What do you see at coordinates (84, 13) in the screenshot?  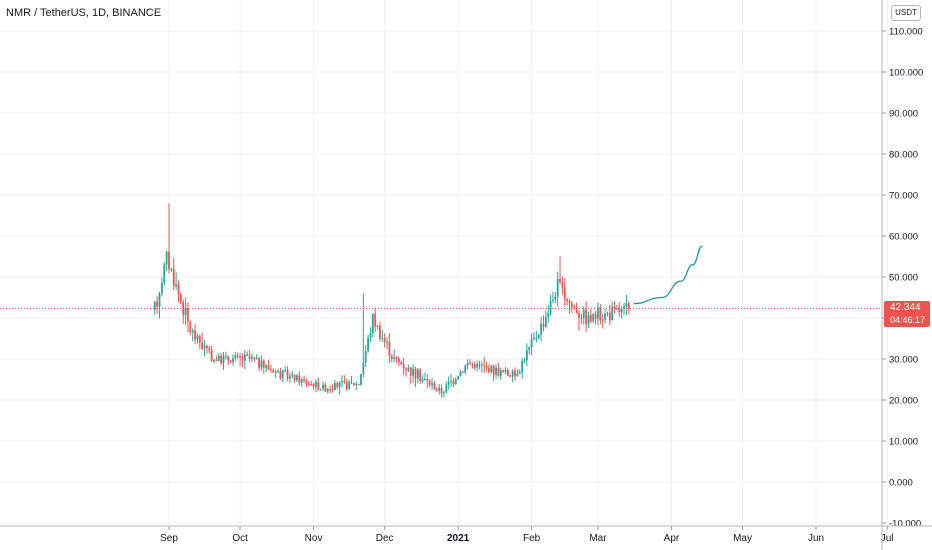 I see `chart-title: NMR / TetherUS, 1D, BINANCE` at bounding box center [84, 13].